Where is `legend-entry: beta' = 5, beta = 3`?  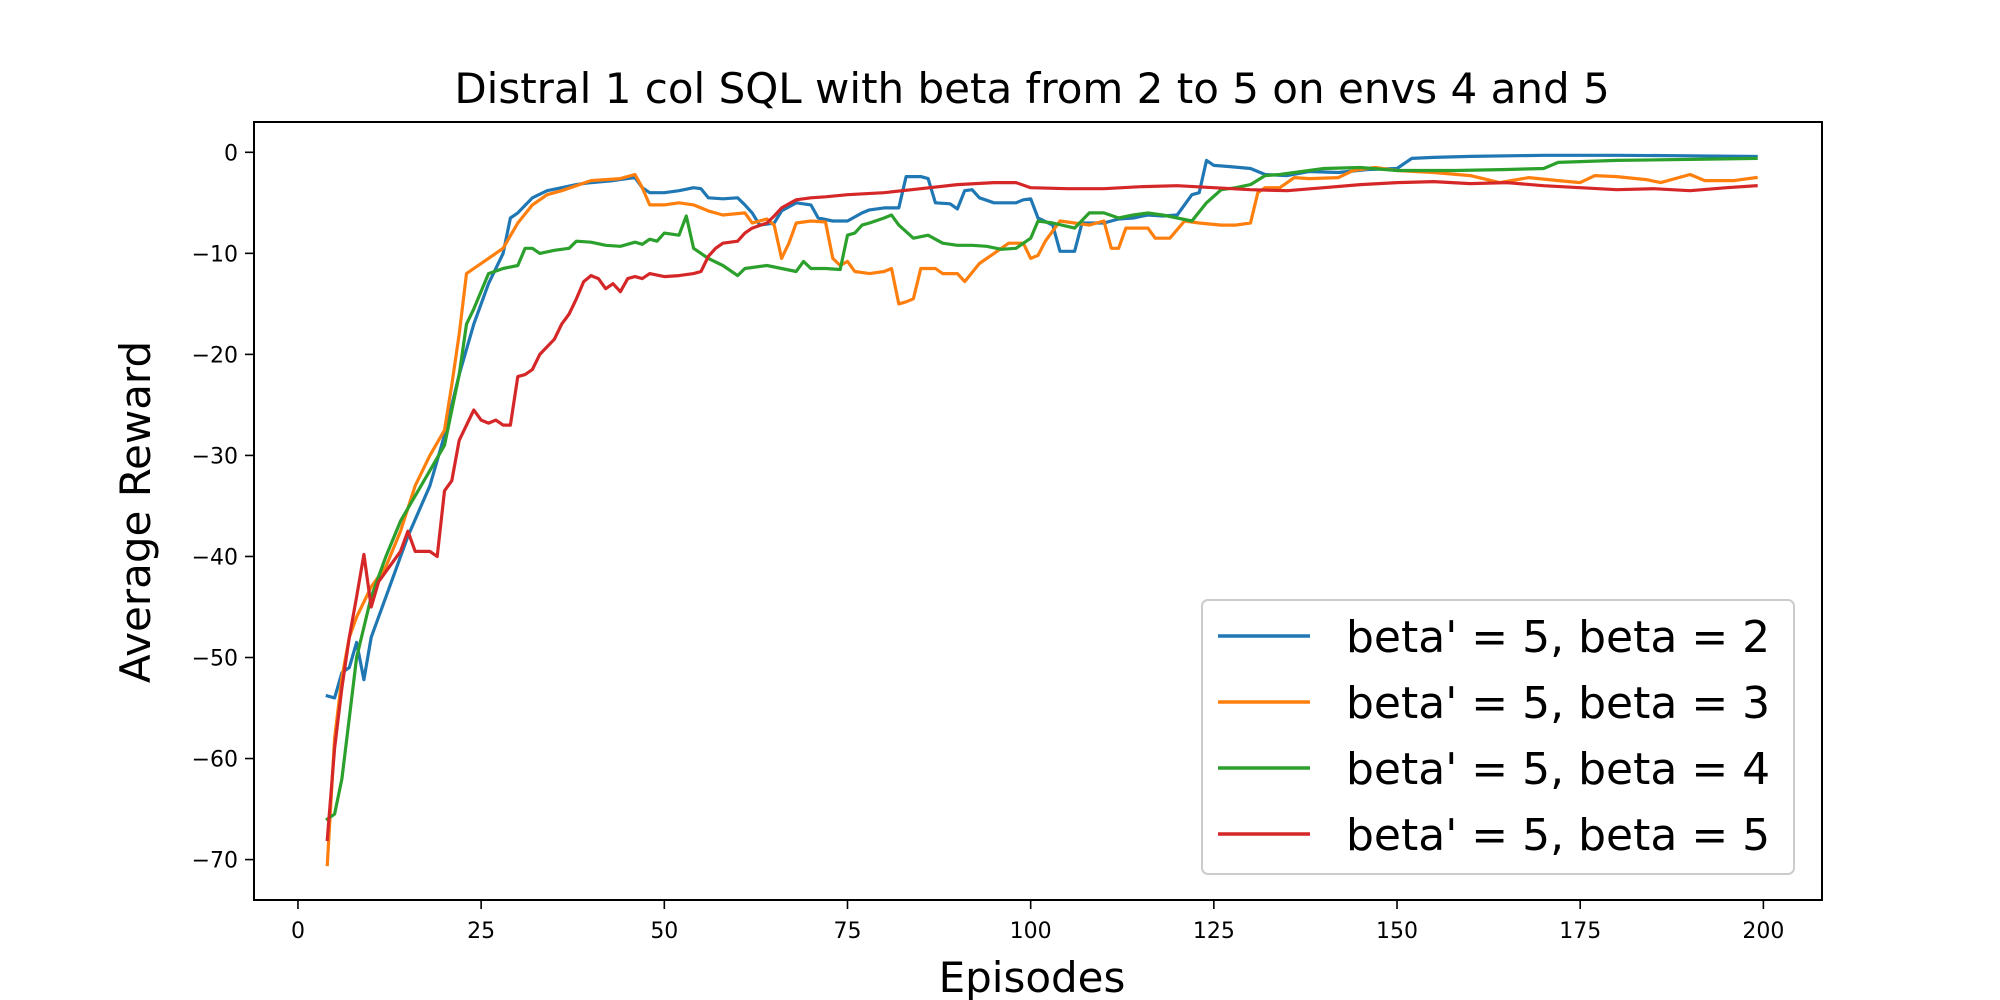
legend-entry: beta' = 5, beta = 3 is located at coordinates (1558, 703).